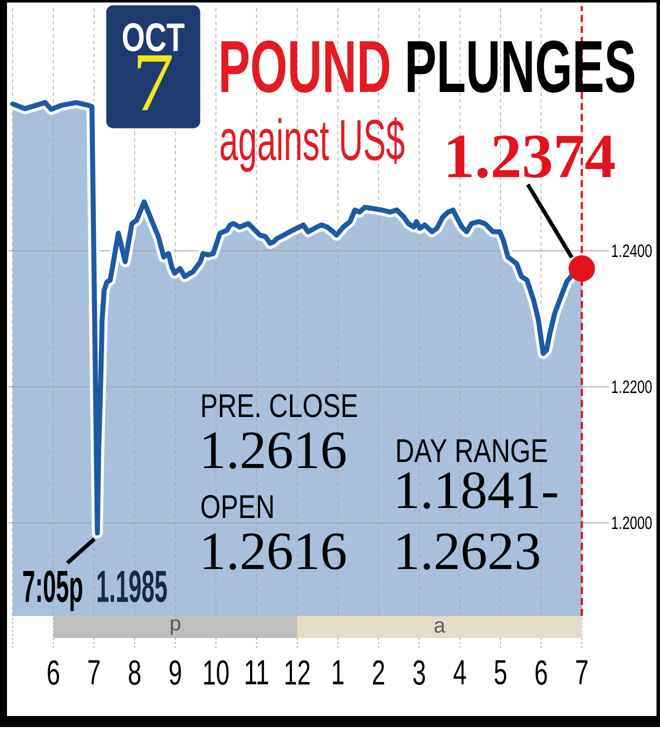 Image resolution: width=660 pixels, height=735 pixels. What do you see at coordinates (95, 591) in the screenshot?
I see `annotation: 7:05p 1.1985` at bounding box center [95, 591].